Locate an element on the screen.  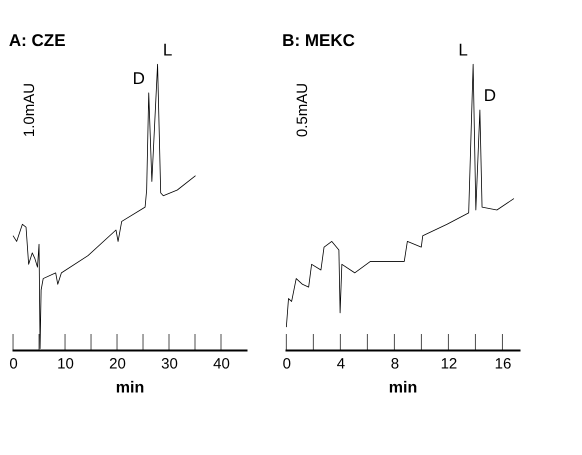
chart-title: A: CZE is located at coordinates (37, 40).